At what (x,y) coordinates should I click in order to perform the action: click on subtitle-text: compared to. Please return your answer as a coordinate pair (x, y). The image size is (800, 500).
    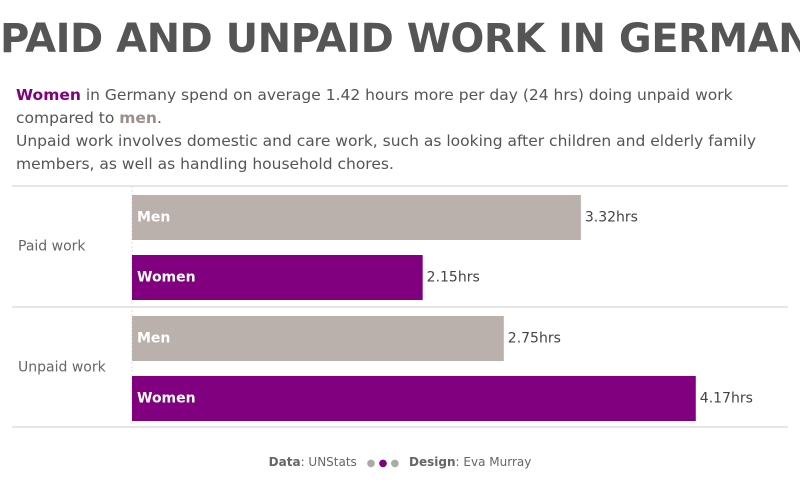
    Looking at the image, I should click on (68, 118).